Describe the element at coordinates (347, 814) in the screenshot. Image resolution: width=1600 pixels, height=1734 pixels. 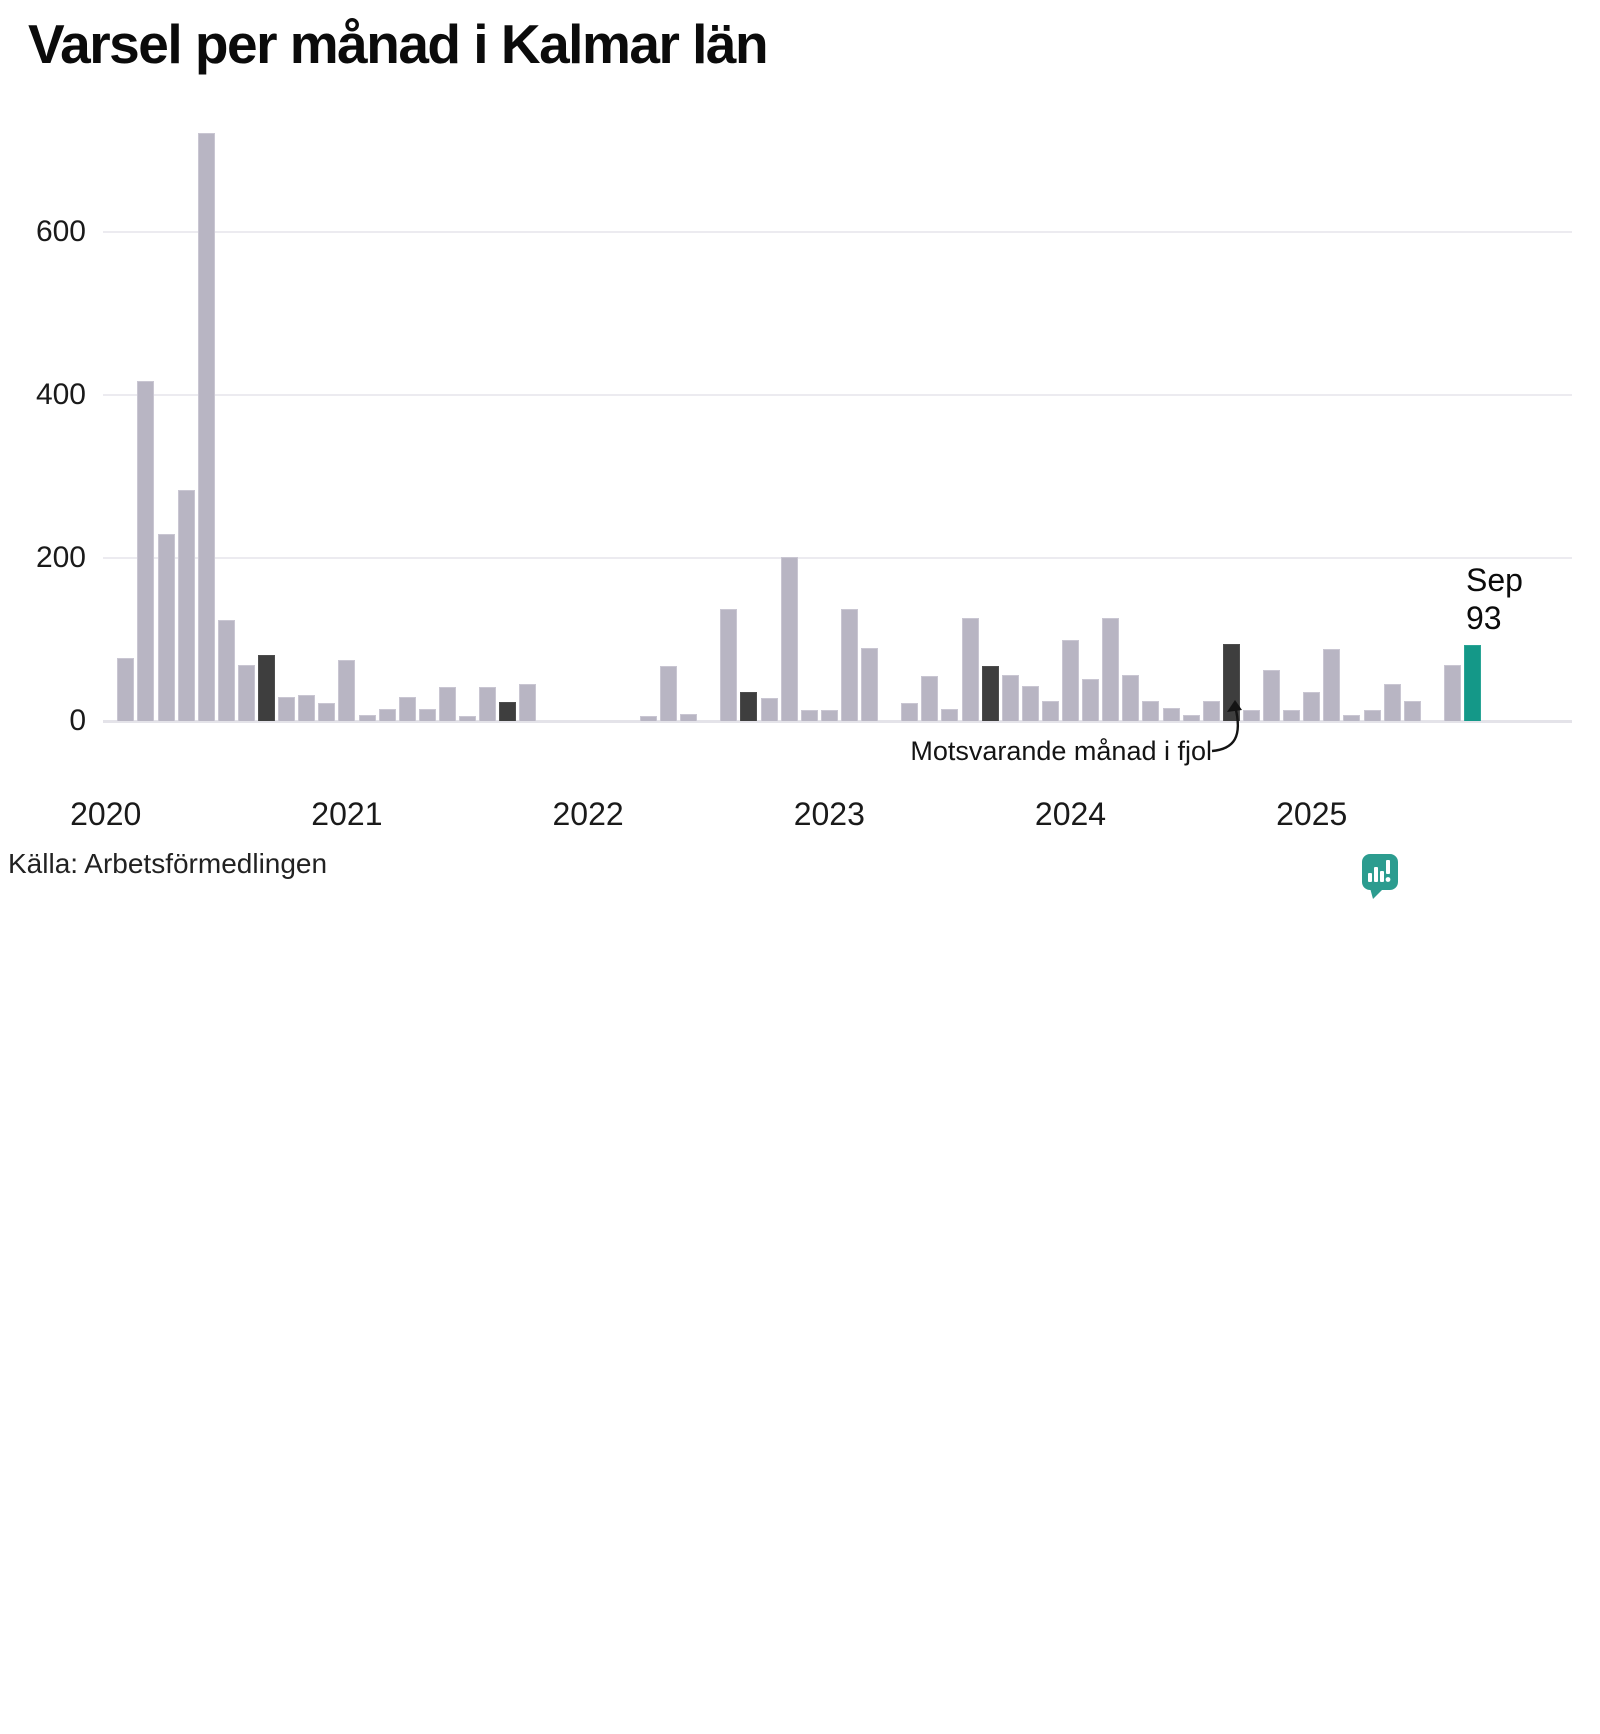
I see `x-axis-year-label: 2021` at that location.